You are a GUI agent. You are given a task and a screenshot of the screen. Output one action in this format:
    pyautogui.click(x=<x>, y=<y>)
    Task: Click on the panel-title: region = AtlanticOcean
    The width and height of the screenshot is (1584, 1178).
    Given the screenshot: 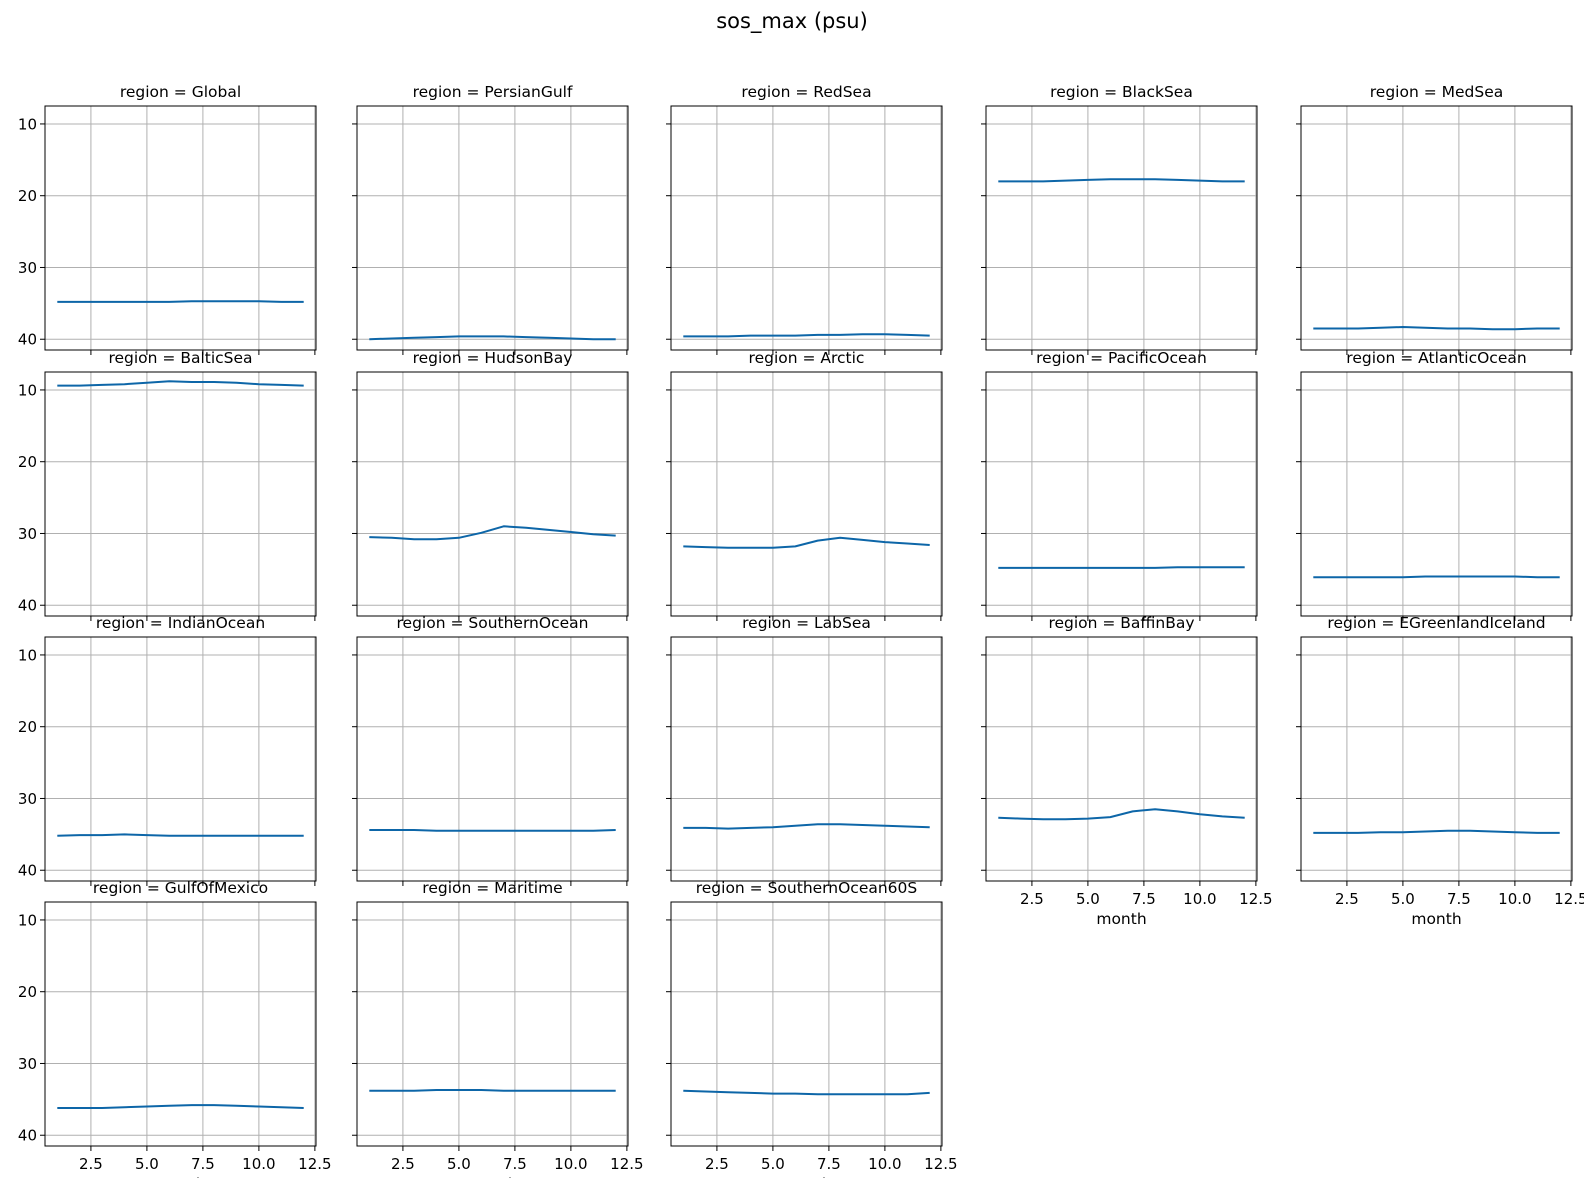 What is the action you would take?
    pyautogui.click(x=1436, y=358)
    